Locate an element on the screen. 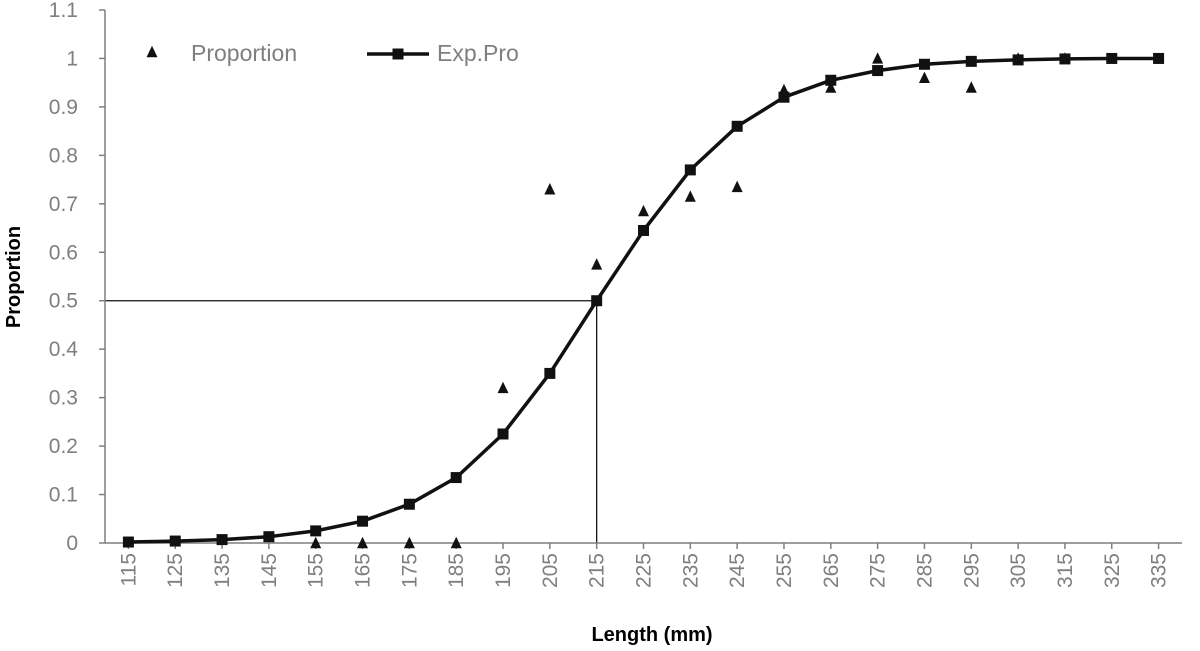  x-tick-label: 245 is located at coordinates (737, 570).